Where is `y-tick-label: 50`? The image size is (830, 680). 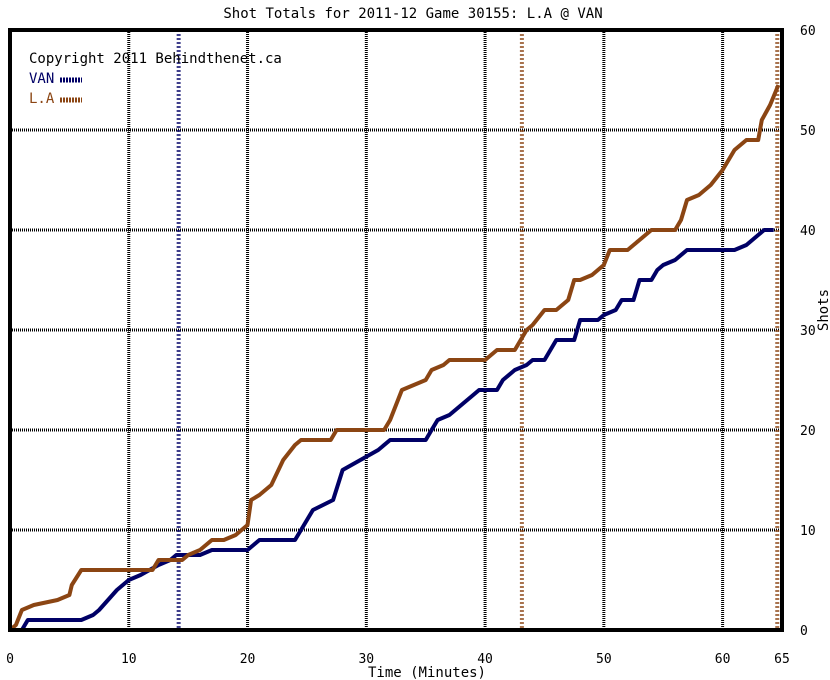
y-tick-label: 50 is located at coordinates (808, 131).